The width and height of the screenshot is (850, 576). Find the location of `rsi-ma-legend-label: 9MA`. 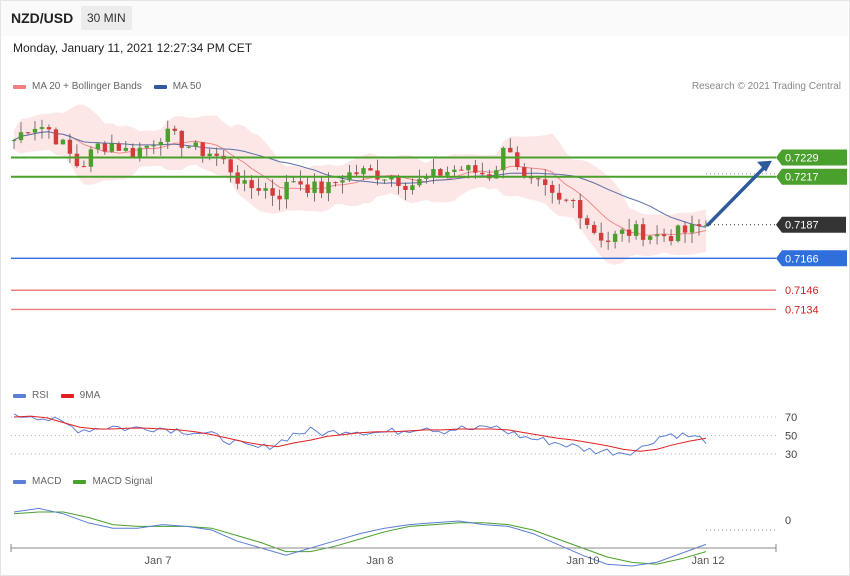

rsi-ma-legend-label: 9MA is located at coordinates (90, 395).